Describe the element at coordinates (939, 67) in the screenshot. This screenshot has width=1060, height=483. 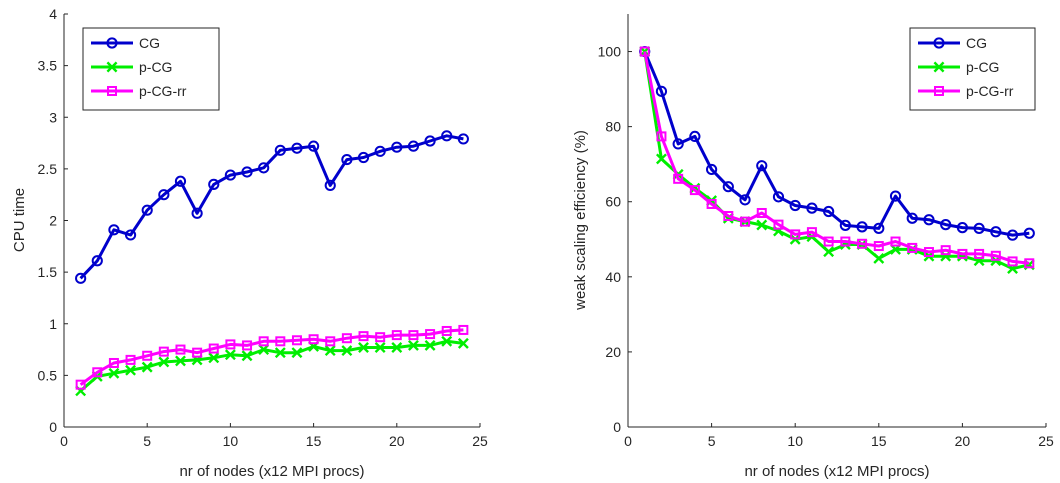
I see `efficiency-legend-marker-p-cg` at that location.